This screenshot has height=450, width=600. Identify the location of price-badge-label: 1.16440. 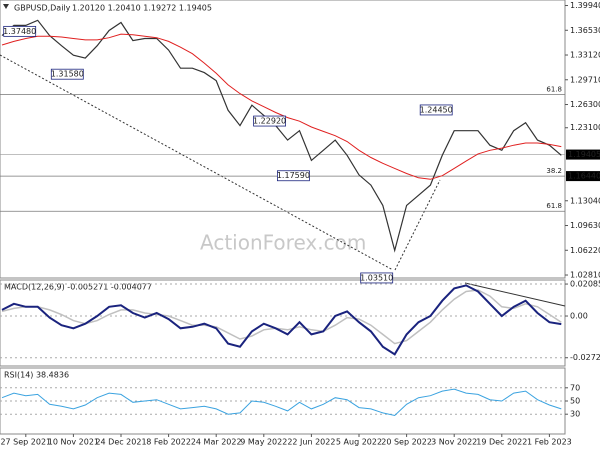
(584, 176).